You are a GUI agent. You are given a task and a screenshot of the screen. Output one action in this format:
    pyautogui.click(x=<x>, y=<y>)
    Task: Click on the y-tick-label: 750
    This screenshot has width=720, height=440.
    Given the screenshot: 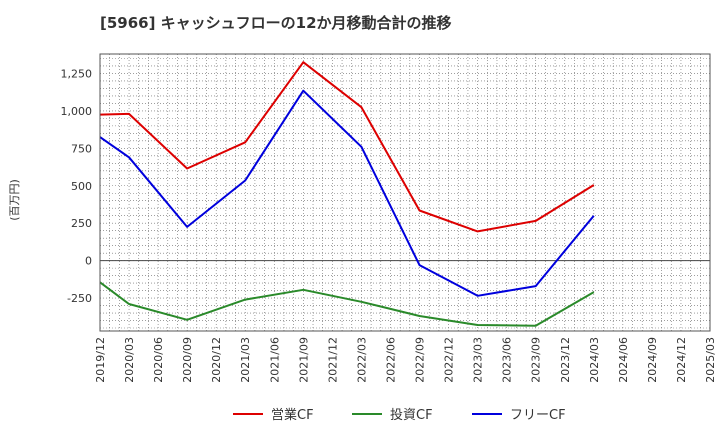 What is the action you would take?
    pyautogui.click(x=81, y=148)
    